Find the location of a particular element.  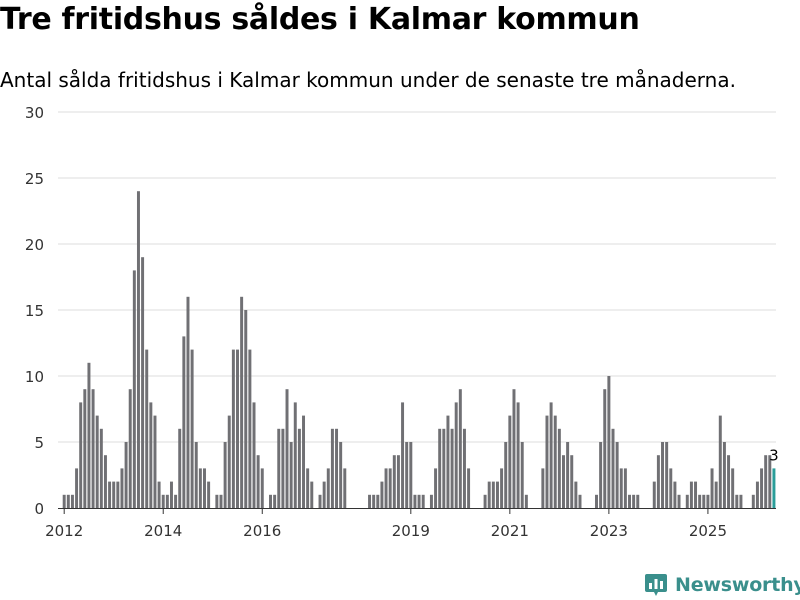

y-tick-label: 15 is located at coordinates (34, 311).